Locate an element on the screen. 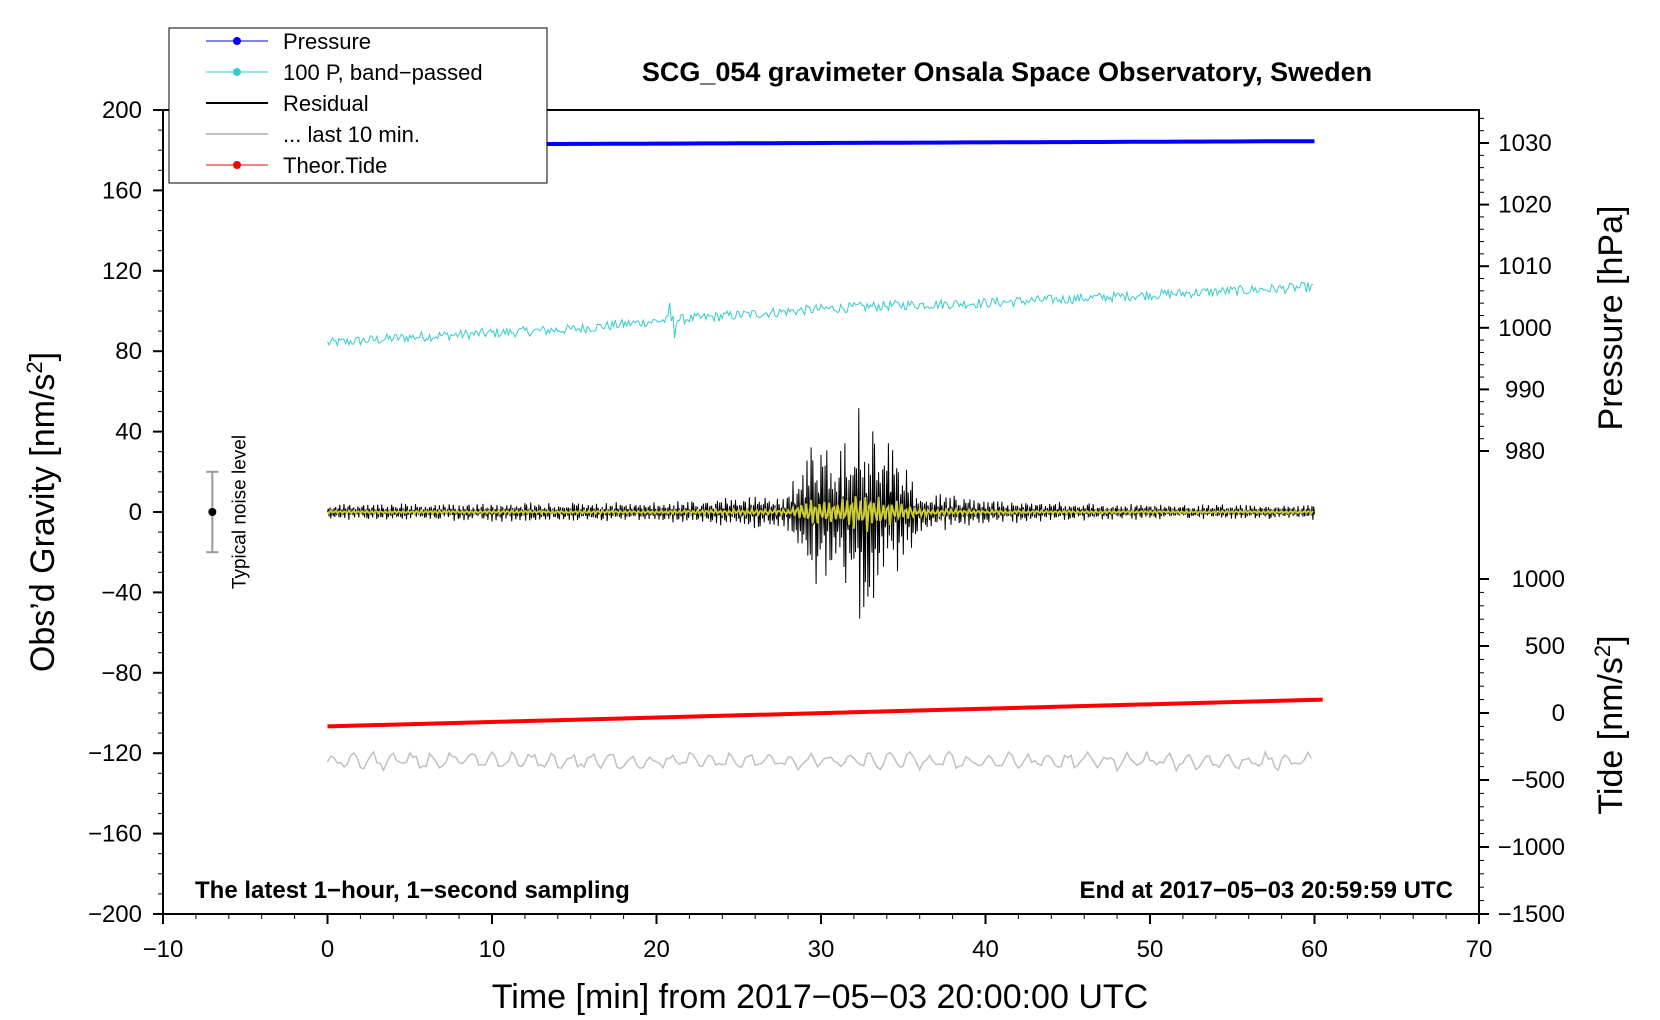 Image resolution: width=1660 pixels, height=1020 pixels. x-tick-label: 40 is located at coordinates (985, 949).